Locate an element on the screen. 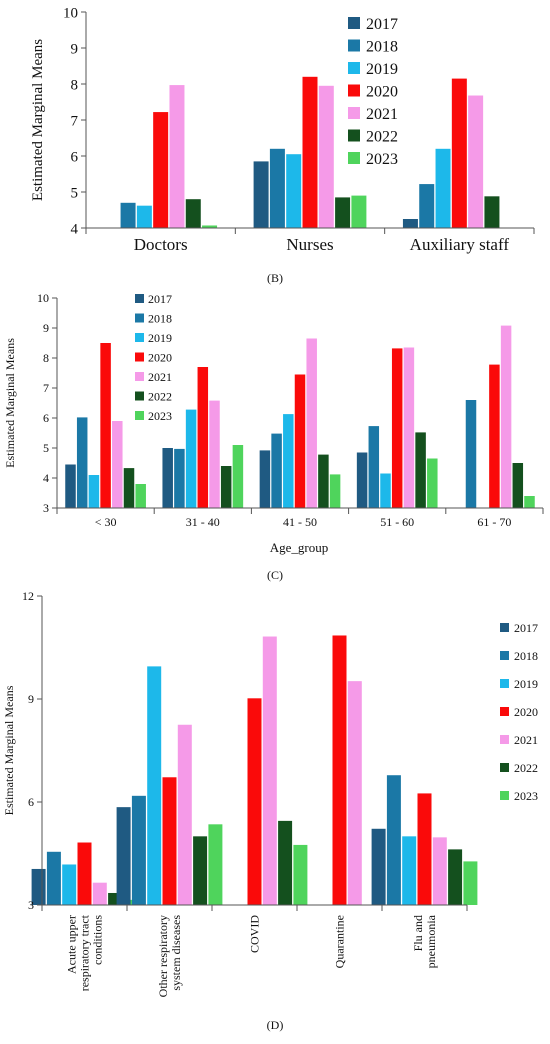  x-tick-label-line: conditions is located at coordinates (98, 940).